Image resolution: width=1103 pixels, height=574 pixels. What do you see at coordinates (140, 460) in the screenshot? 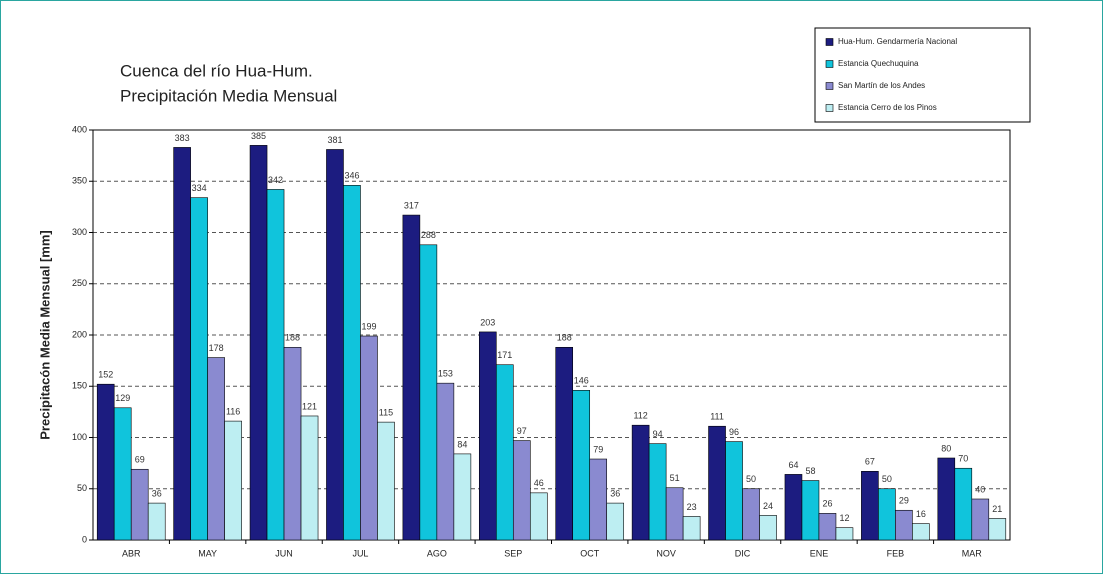
I see `data-label: 69` at bounding box center [140, 460].